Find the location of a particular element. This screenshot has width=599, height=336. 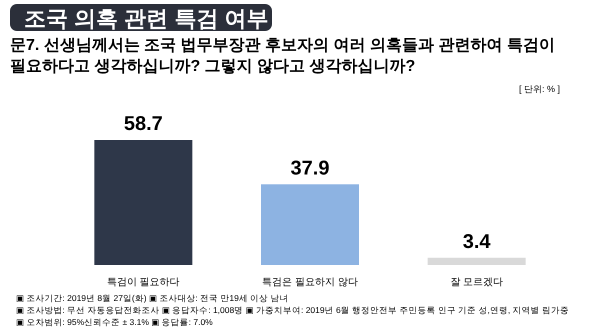

x-tick-label: 특검은 필요하지 않다 is located at coordinates (310, 282).